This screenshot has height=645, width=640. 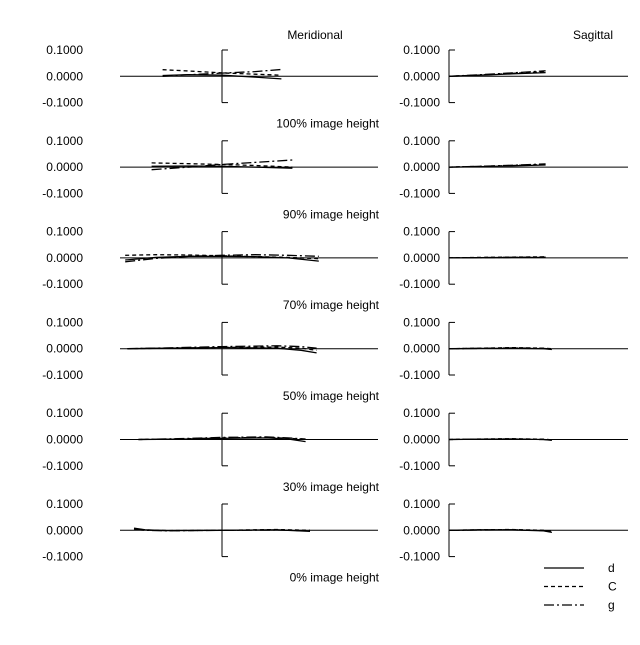 What do you see at coordinates (331, 396) in the screenshot?
I see `image-height-label: 50% image height` at bounding box center [331, 396].